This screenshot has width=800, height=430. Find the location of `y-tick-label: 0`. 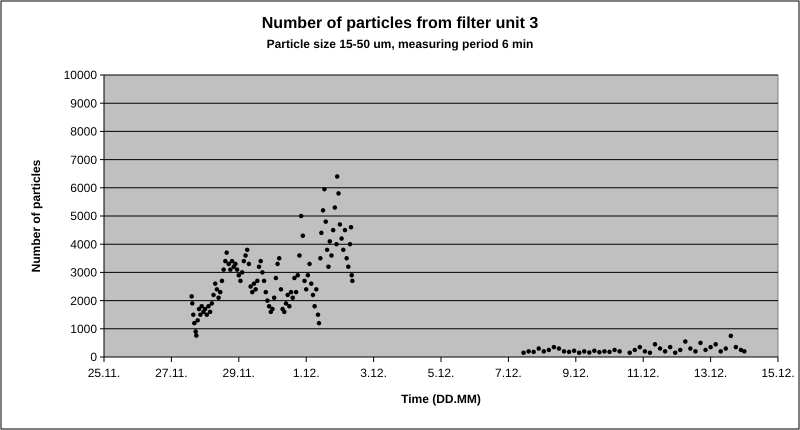

y-tick-label: 0 is located at coordinates (94, 357).